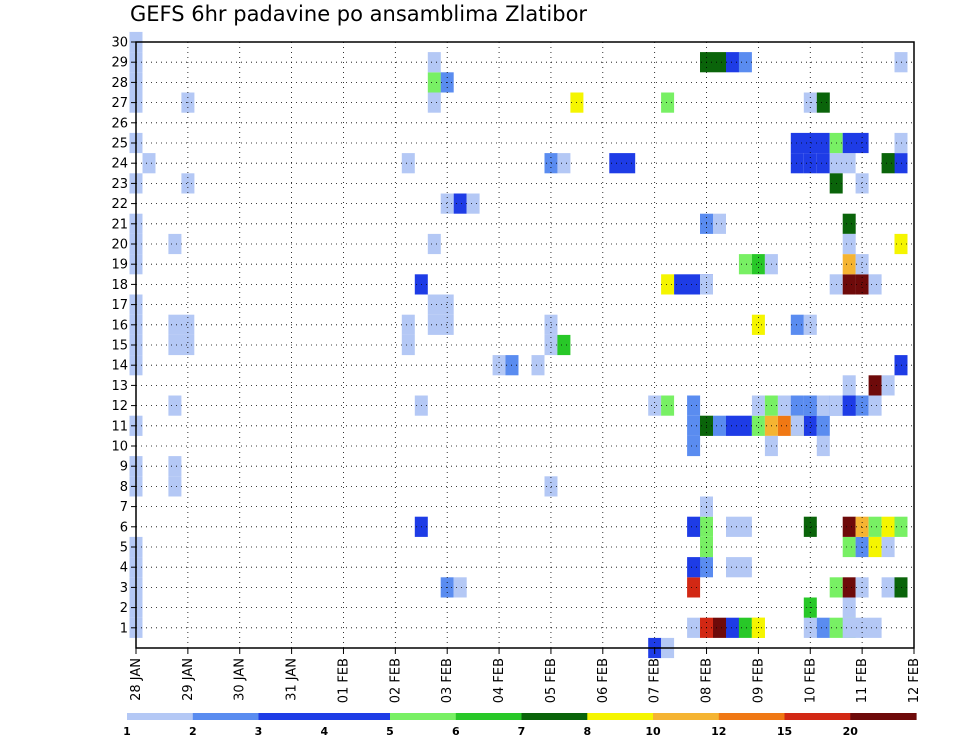 The height and width of the screenshot is (742, 960). I want to click on x-tick-label: 28 JAN, so click(136, 679).